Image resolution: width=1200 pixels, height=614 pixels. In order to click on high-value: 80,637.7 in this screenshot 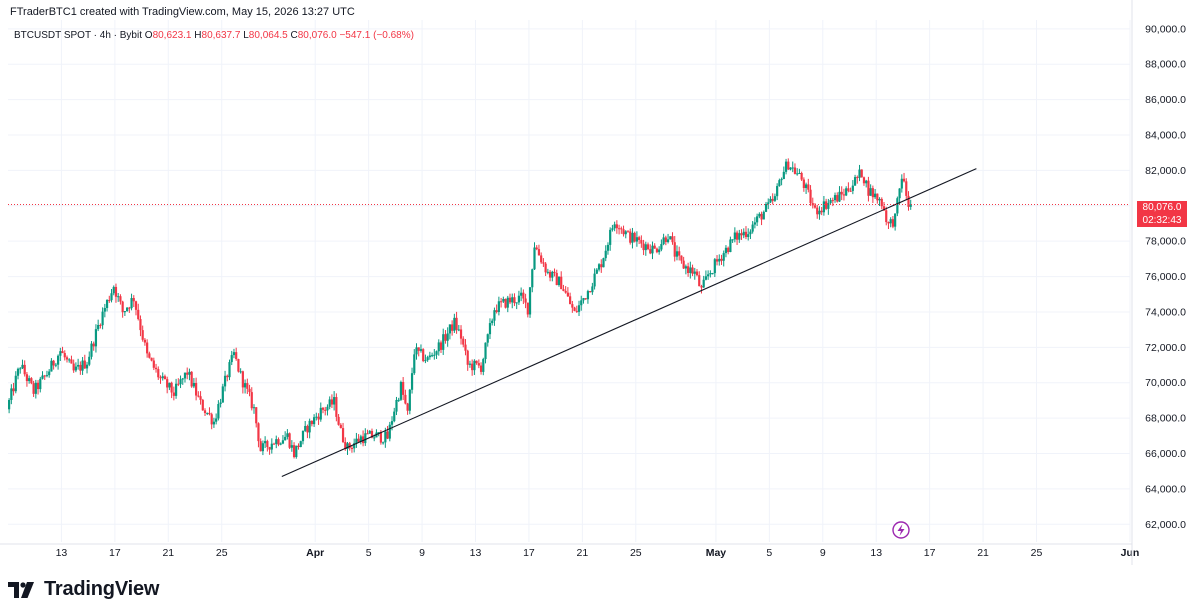, I will do `click(221, 35)`.